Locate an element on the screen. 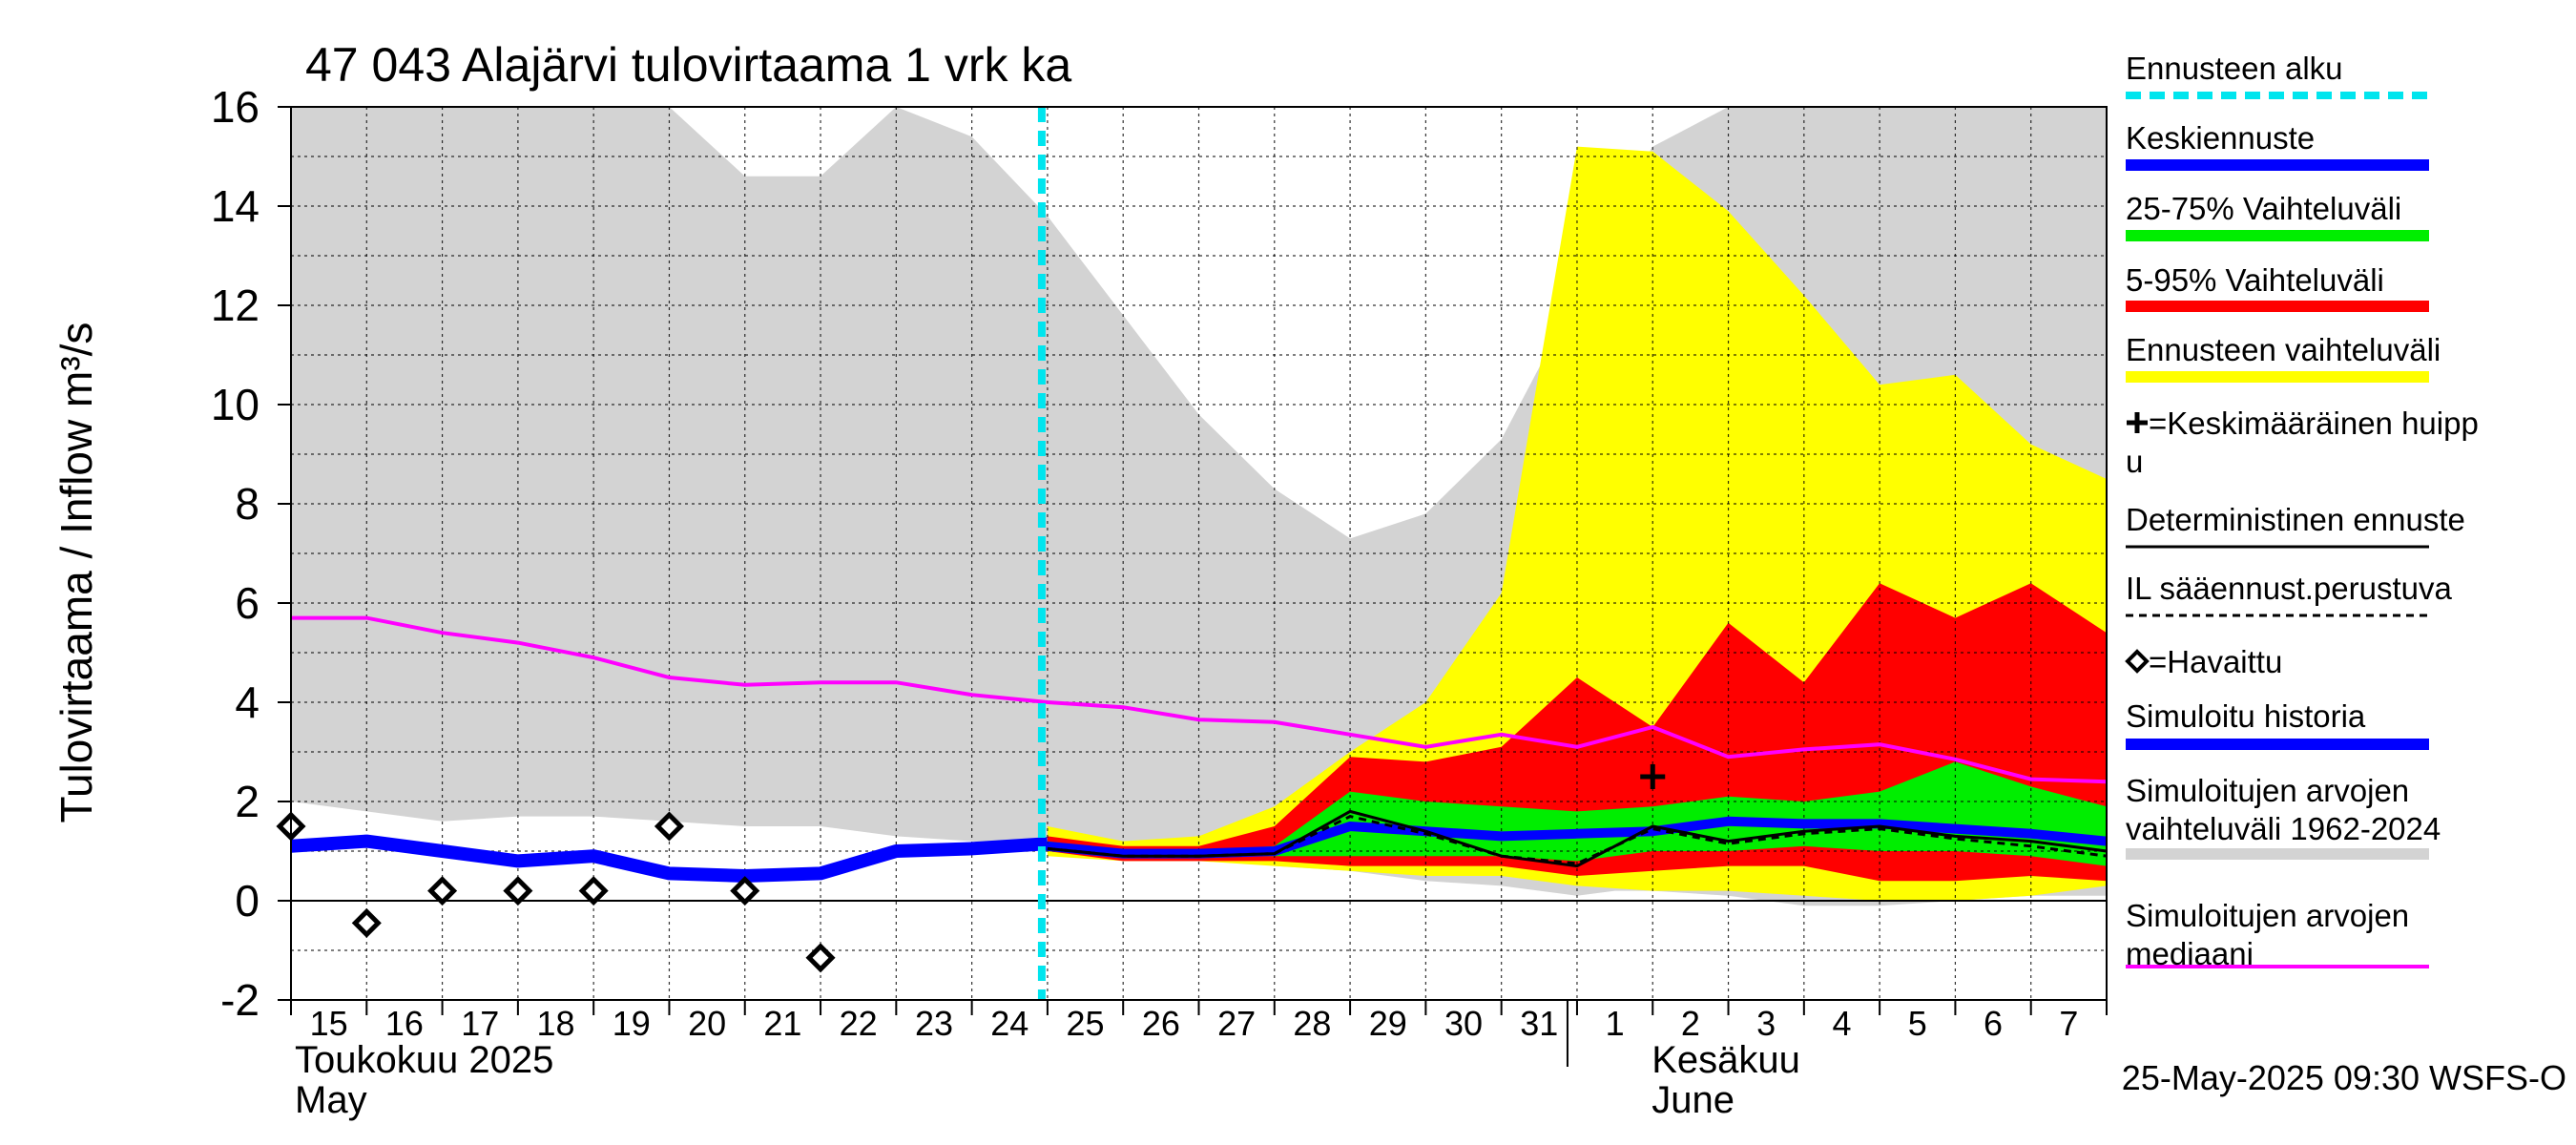 This screenshot has height=1145, width=2576. legend-diamond-icon is located at coordinates (2137, 661).